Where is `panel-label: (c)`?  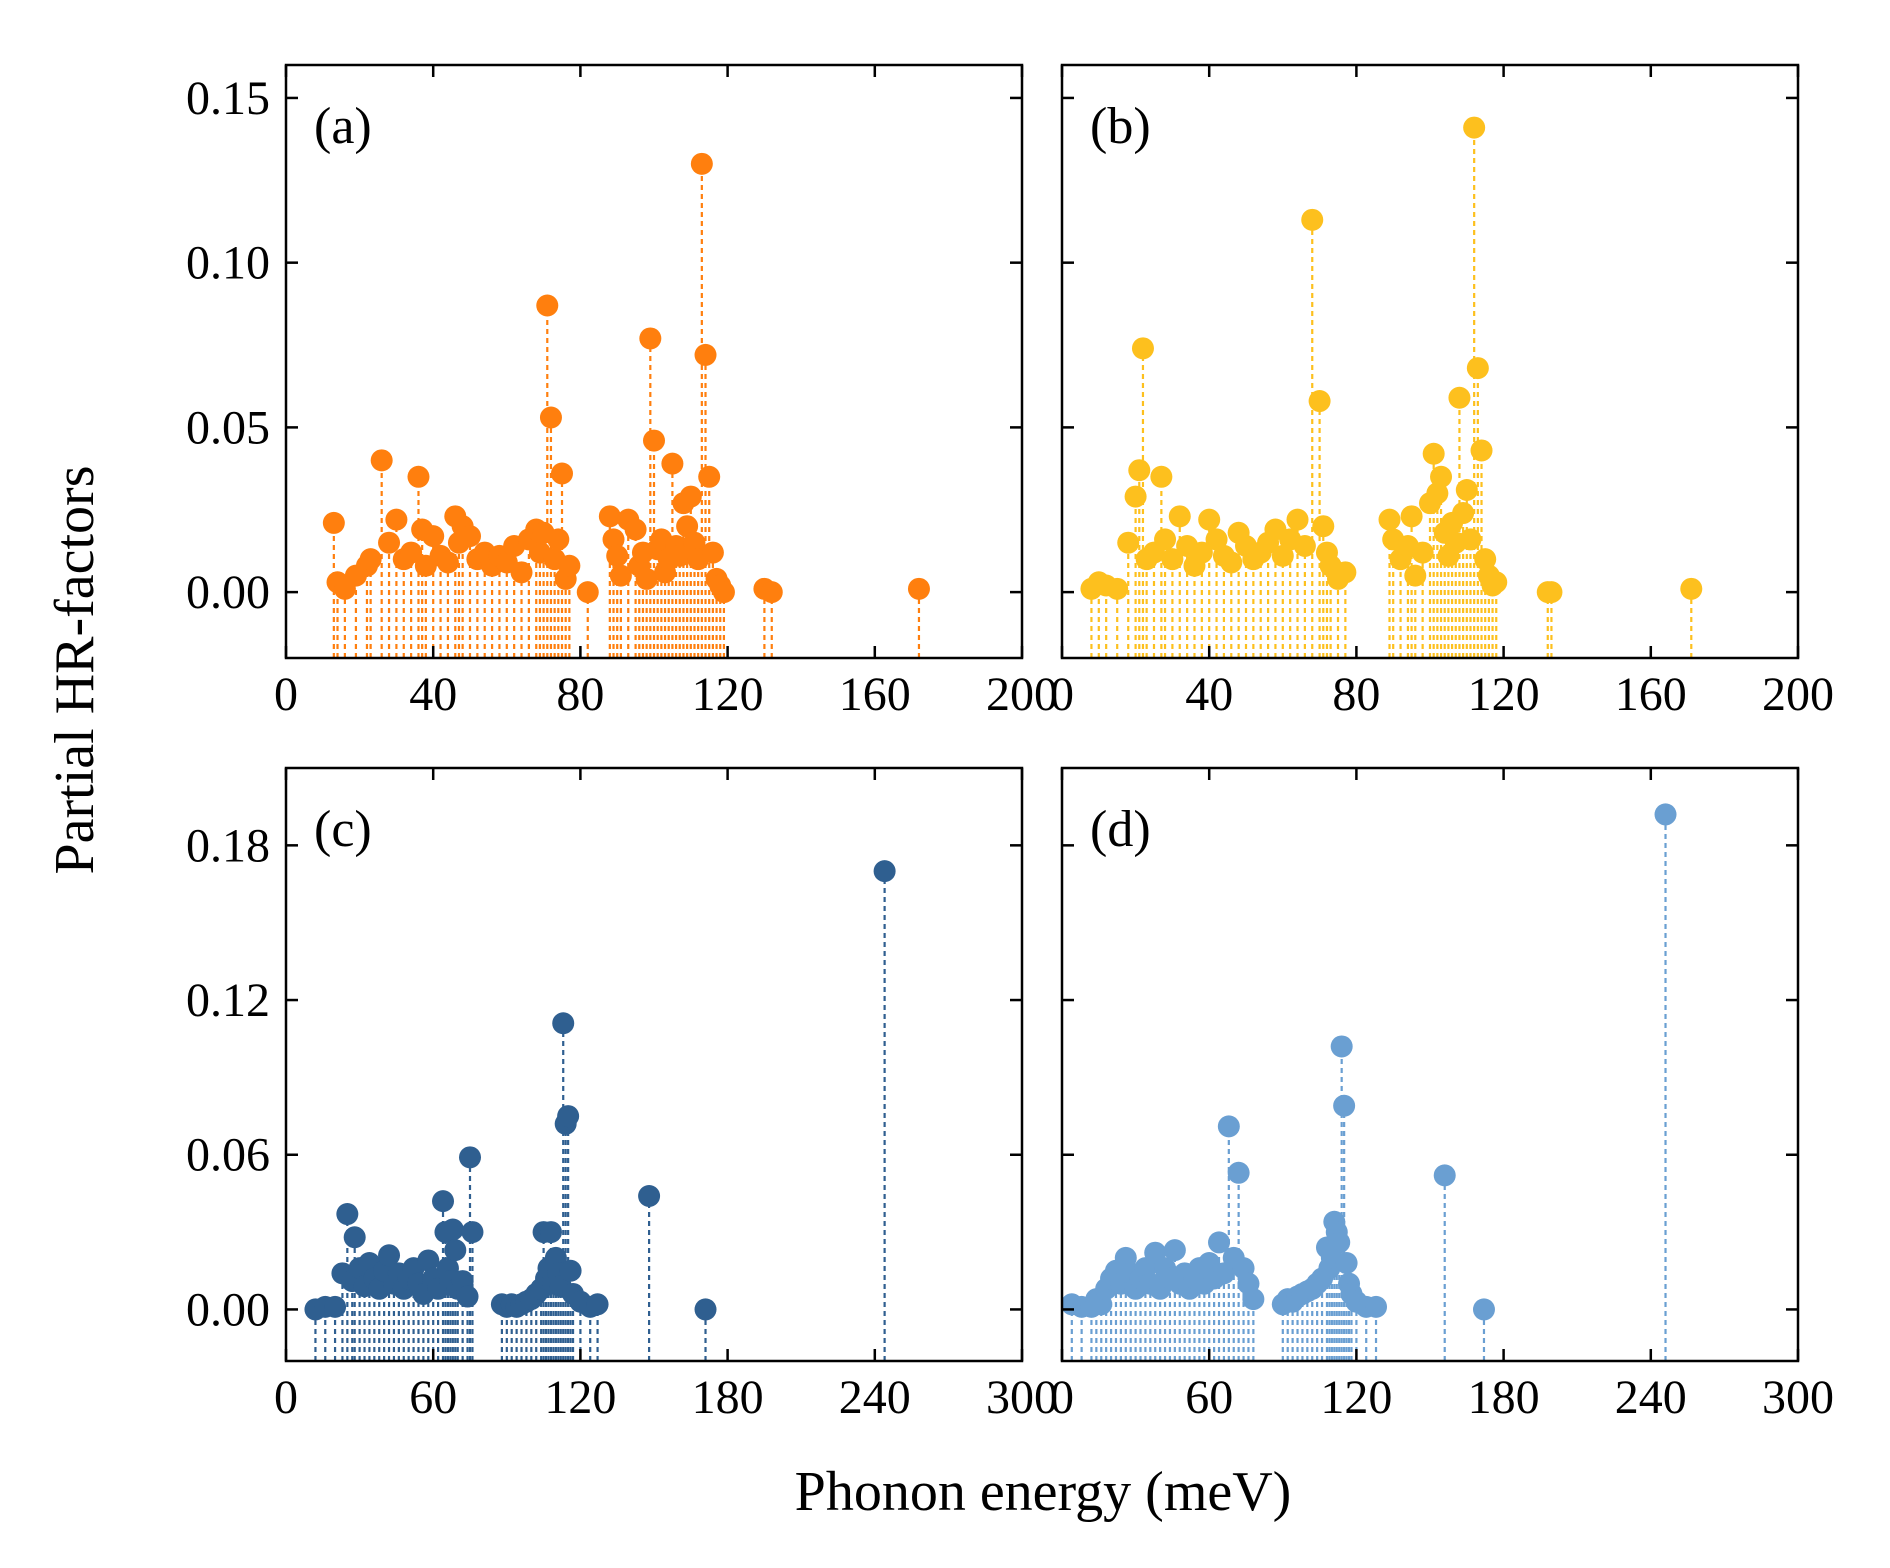
panel-label: (c) is located at coordinates (343, 829).